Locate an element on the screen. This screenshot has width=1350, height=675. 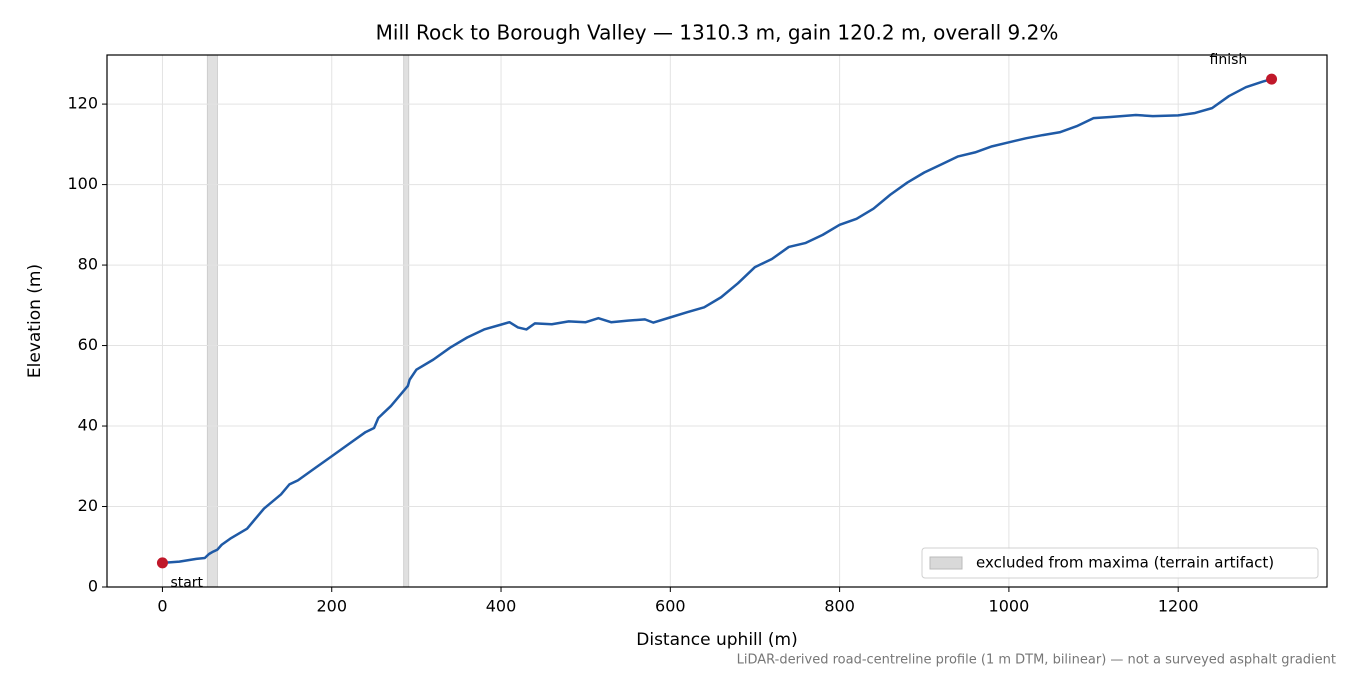
y-tick-label: 120 is located at coordinates (82, 103).